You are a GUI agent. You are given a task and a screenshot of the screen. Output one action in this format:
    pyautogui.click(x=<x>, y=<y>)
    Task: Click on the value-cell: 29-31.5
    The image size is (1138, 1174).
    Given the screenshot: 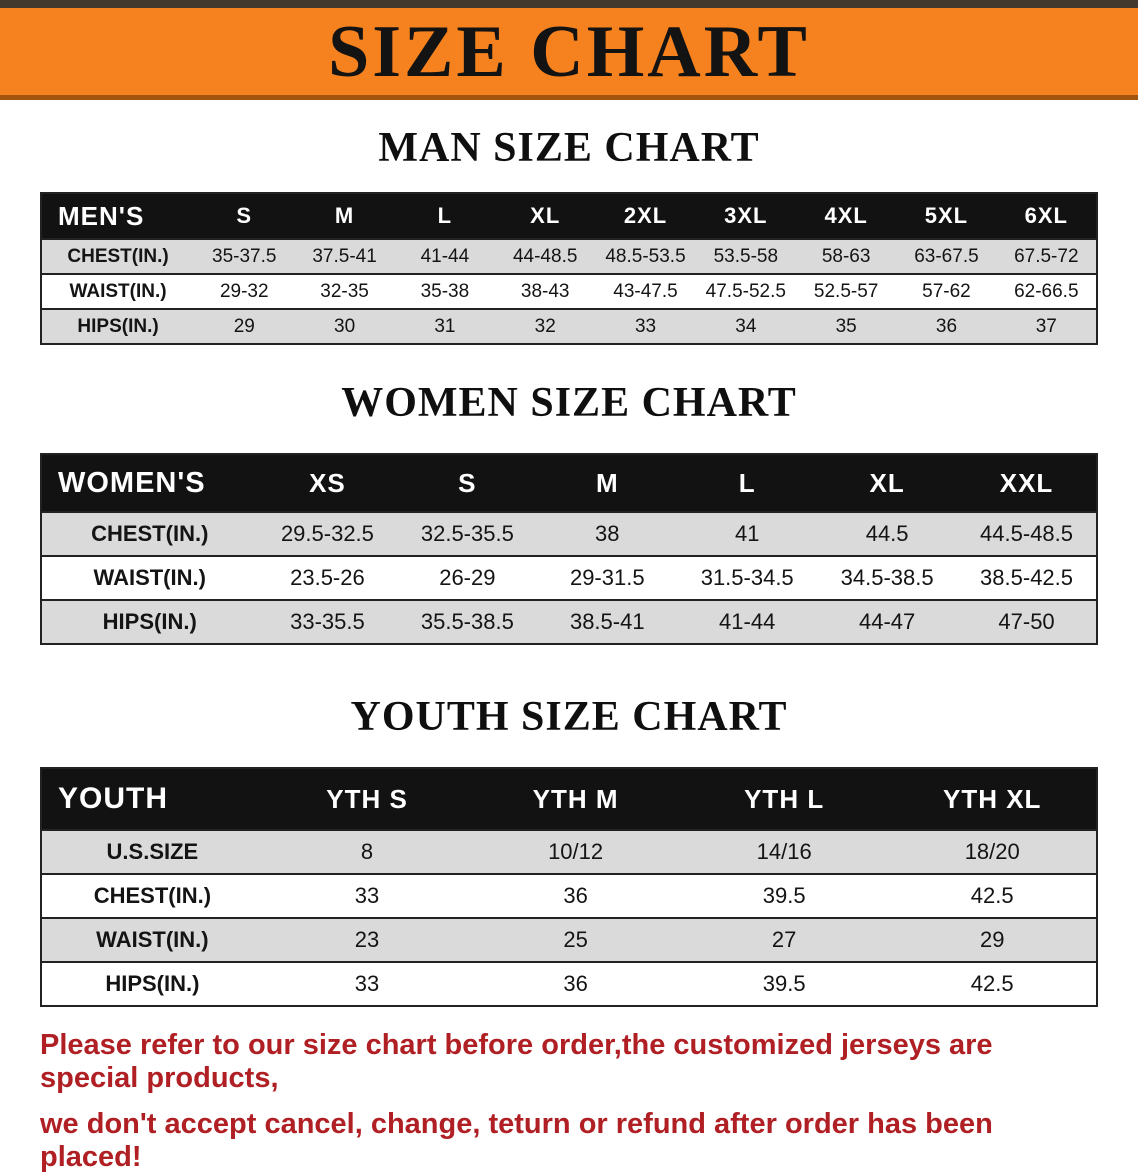 What is the action you would take?
    pyautogui.click(x=607, y=578)
    